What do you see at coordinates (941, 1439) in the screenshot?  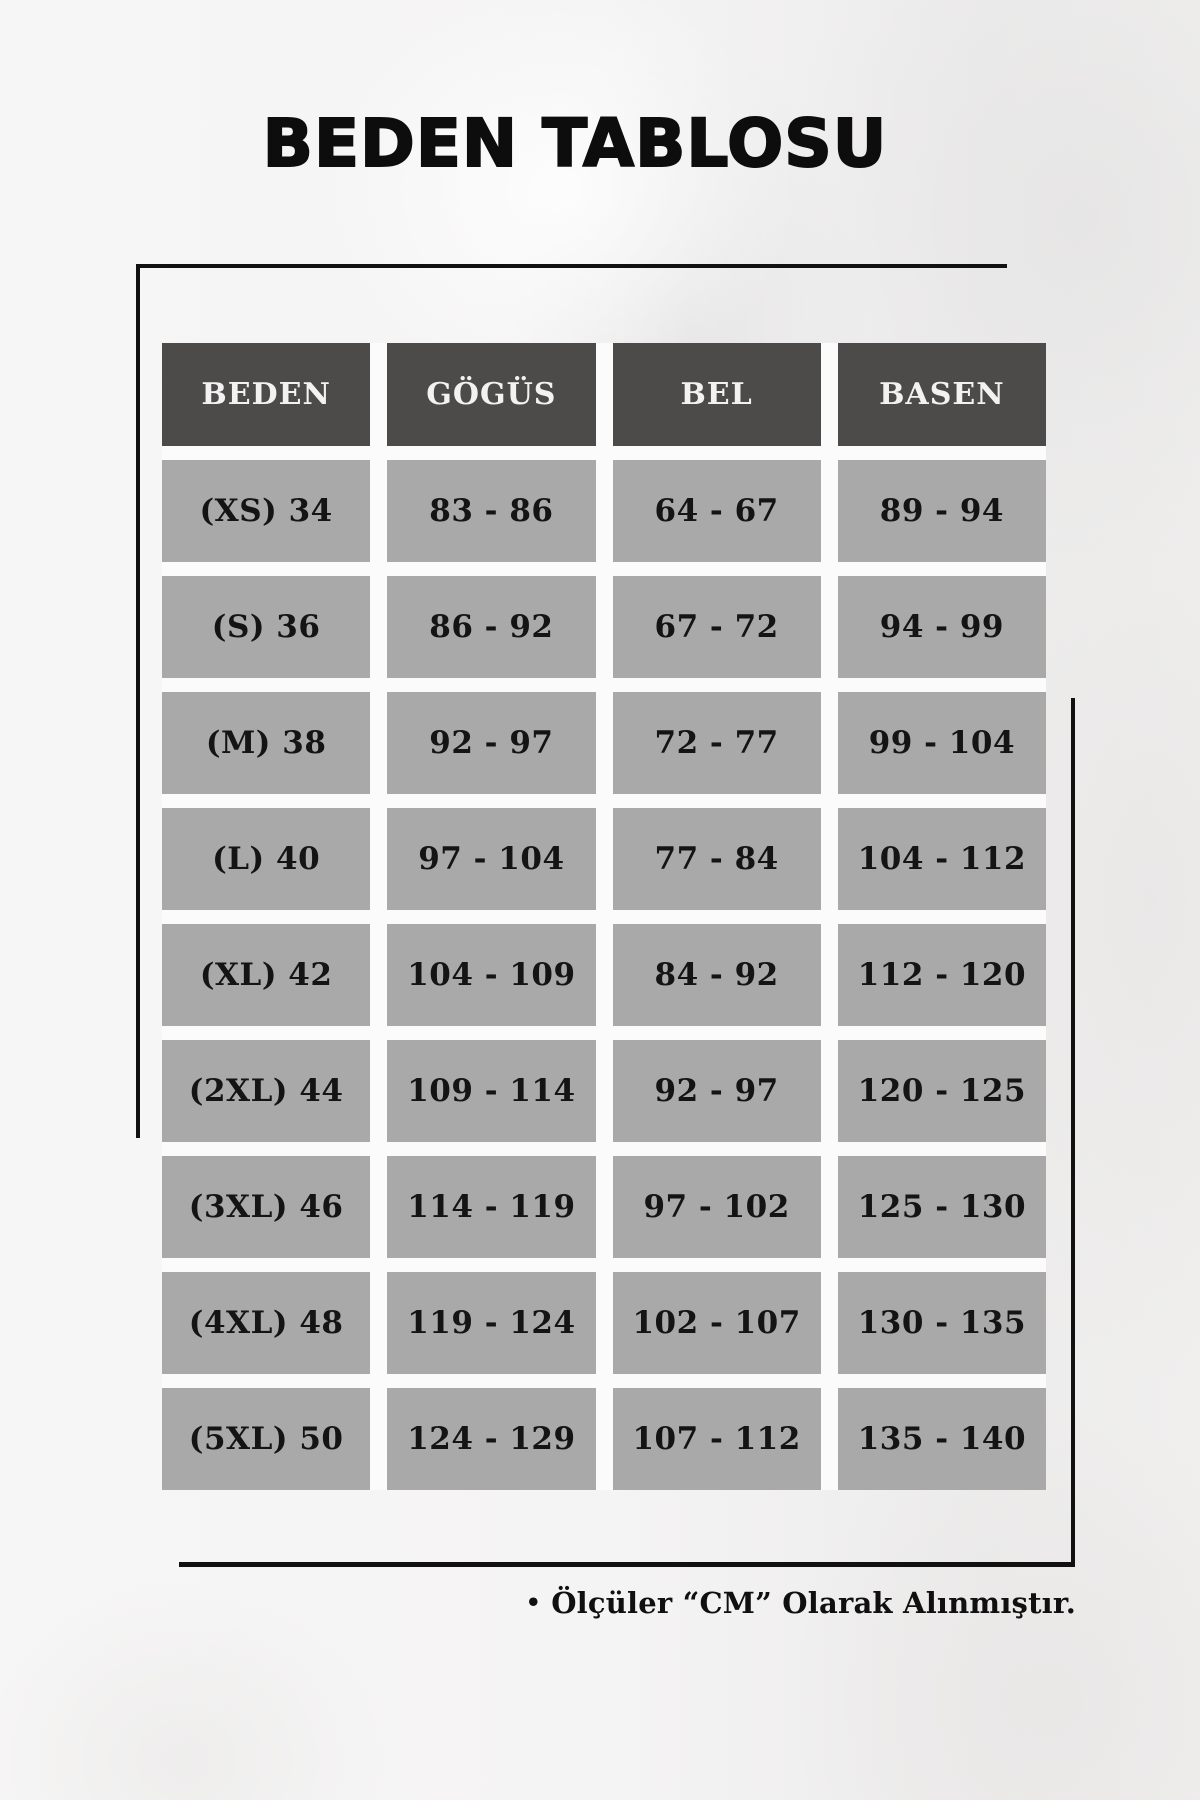 I see `measurement-cell: 135 - 140` at bounding box center [941, 1439].